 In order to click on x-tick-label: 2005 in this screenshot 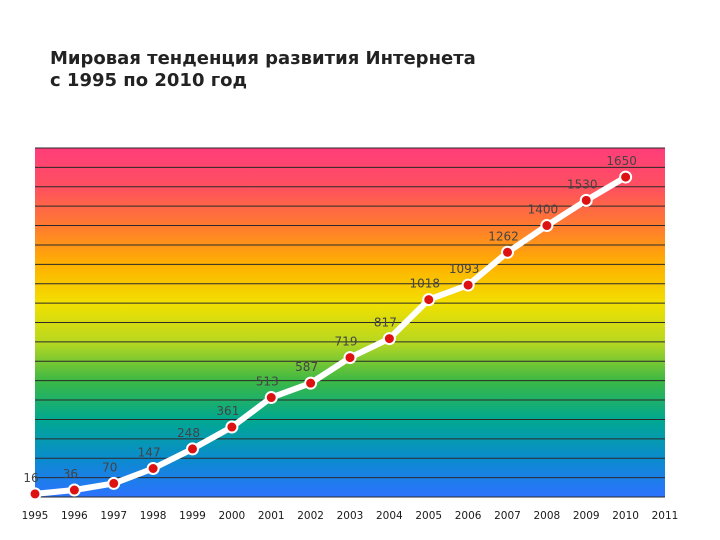, I will do `click(428, 516)`.